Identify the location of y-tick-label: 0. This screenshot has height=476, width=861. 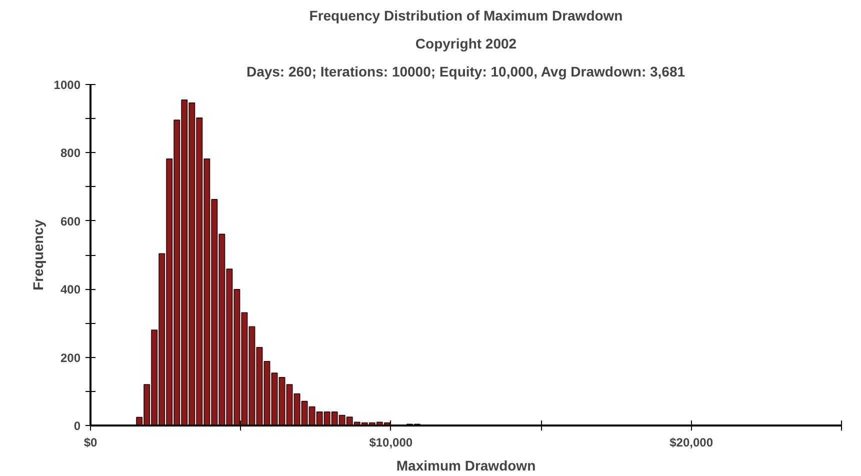
(77, 426).